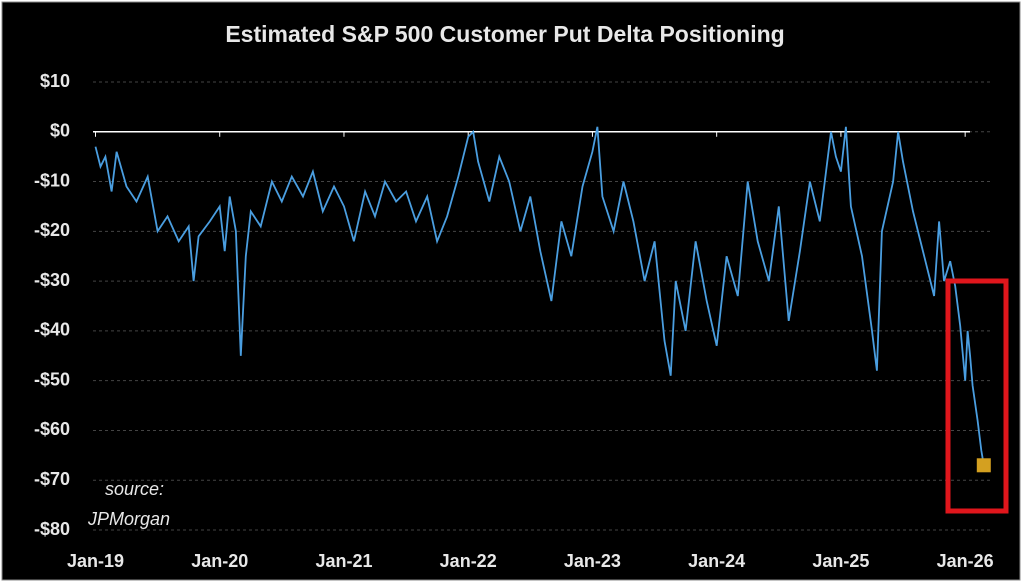 The width and height of the screenshot is (1024, 583). What do you see at coordinates (983, 465) in the screenshot?
I see `last-point-marker` at bounding box center [983, 465].